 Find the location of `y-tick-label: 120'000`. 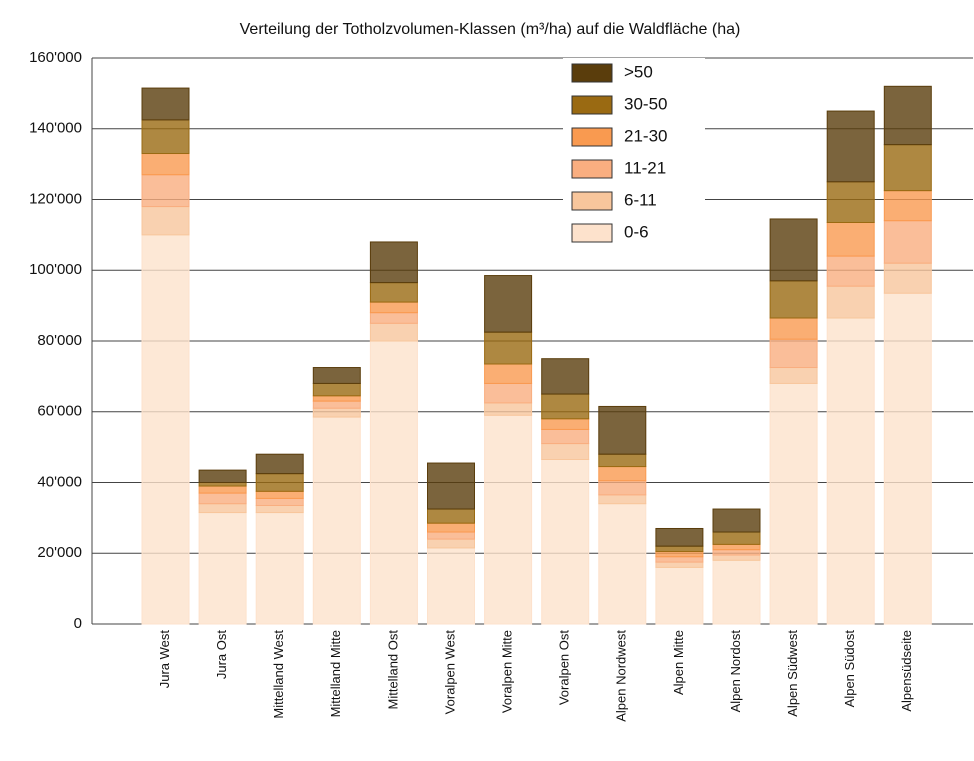

y-tick-label: 120'000 is located at coordinates (55, 198).